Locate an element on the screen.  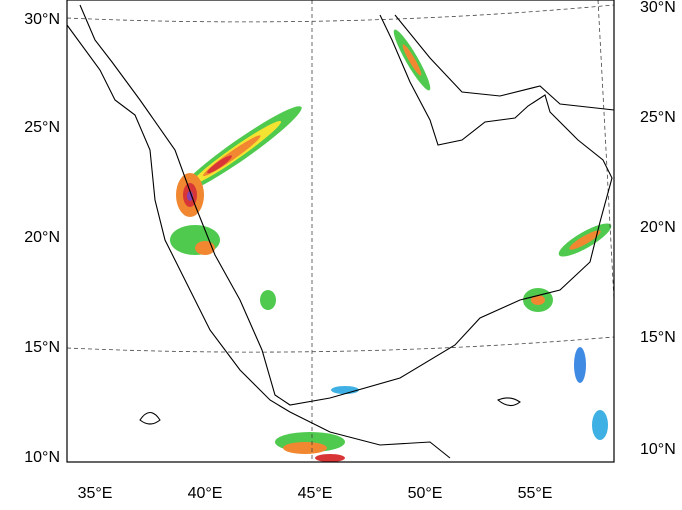
lat-label-right: 10°N is located at coordinates (658, 449).